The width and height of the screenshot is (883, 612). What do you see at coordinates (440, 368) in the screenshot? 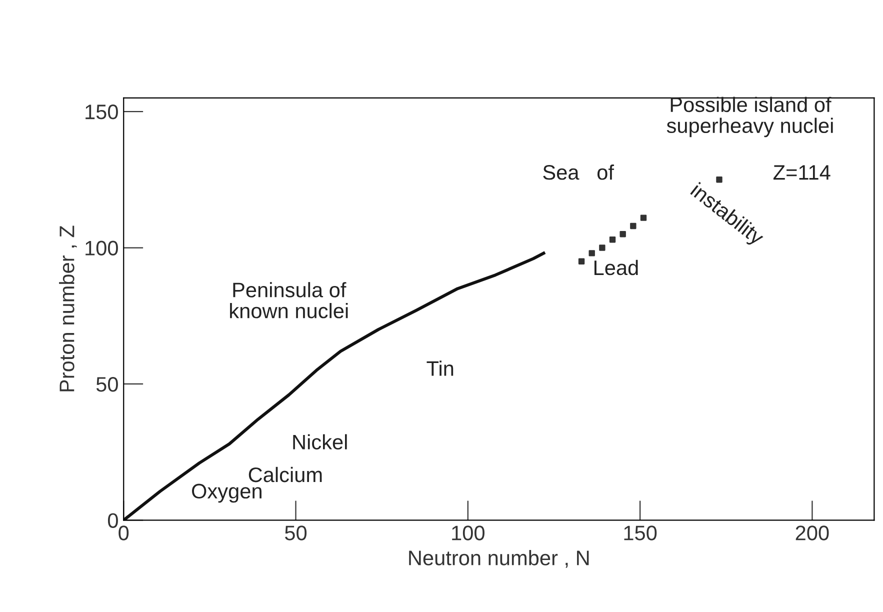
I see `annotation: Tin` at bounding box center [440, 368].